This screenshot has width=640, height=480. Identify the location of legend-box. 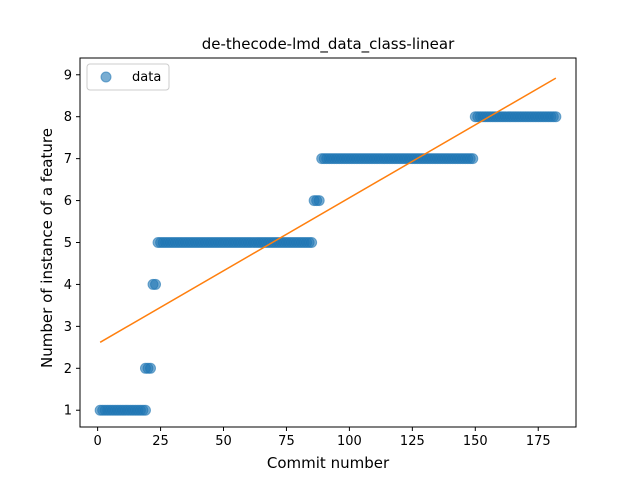
(128, 77).